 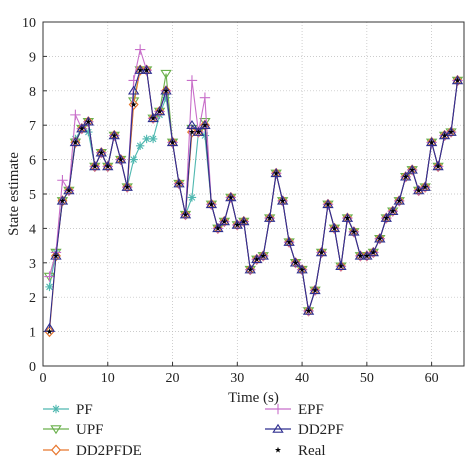 I want to click on y-tick-label: 8, so click(x=32, y=92).